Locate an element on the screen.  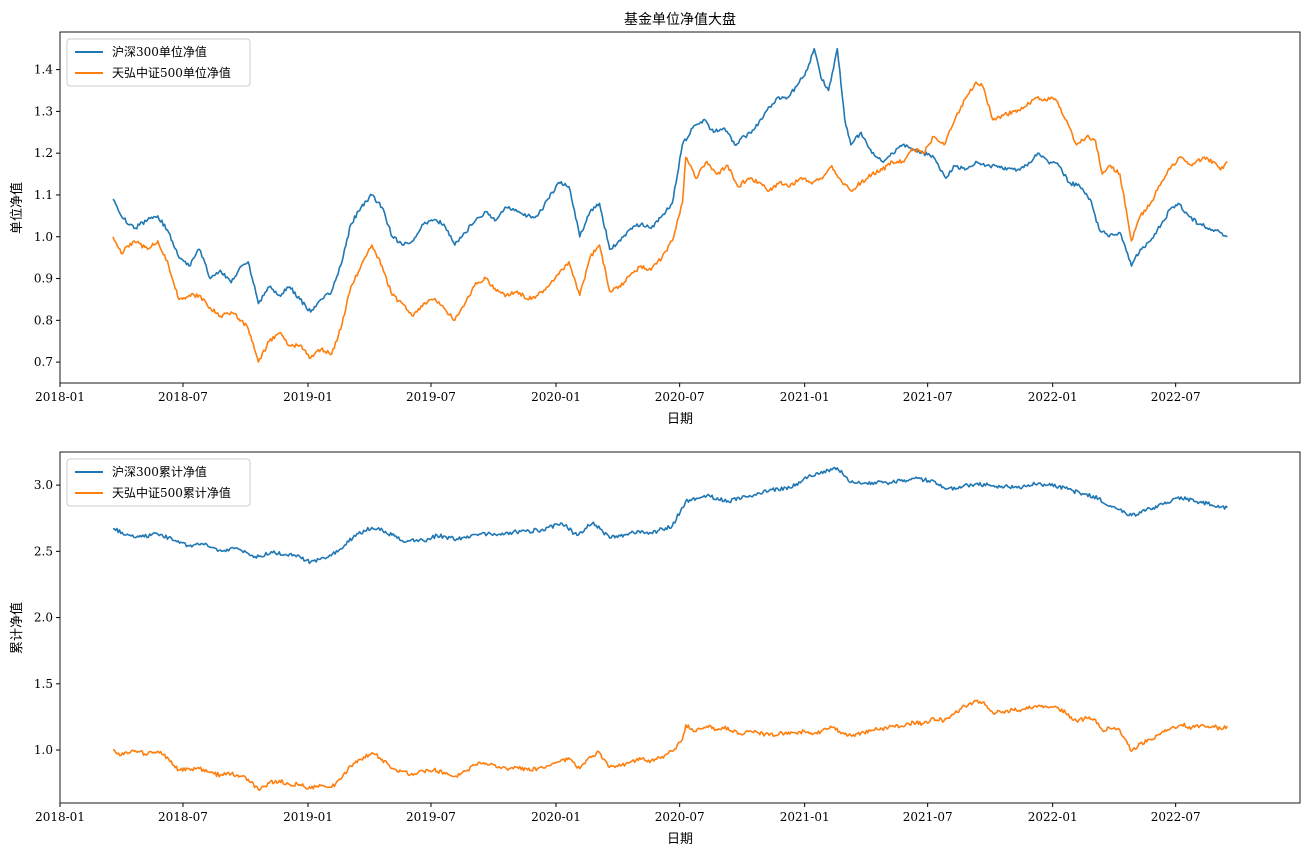
legend-label-zz500: 天弘中证500单位净值 is located at coordinates (171, 72).